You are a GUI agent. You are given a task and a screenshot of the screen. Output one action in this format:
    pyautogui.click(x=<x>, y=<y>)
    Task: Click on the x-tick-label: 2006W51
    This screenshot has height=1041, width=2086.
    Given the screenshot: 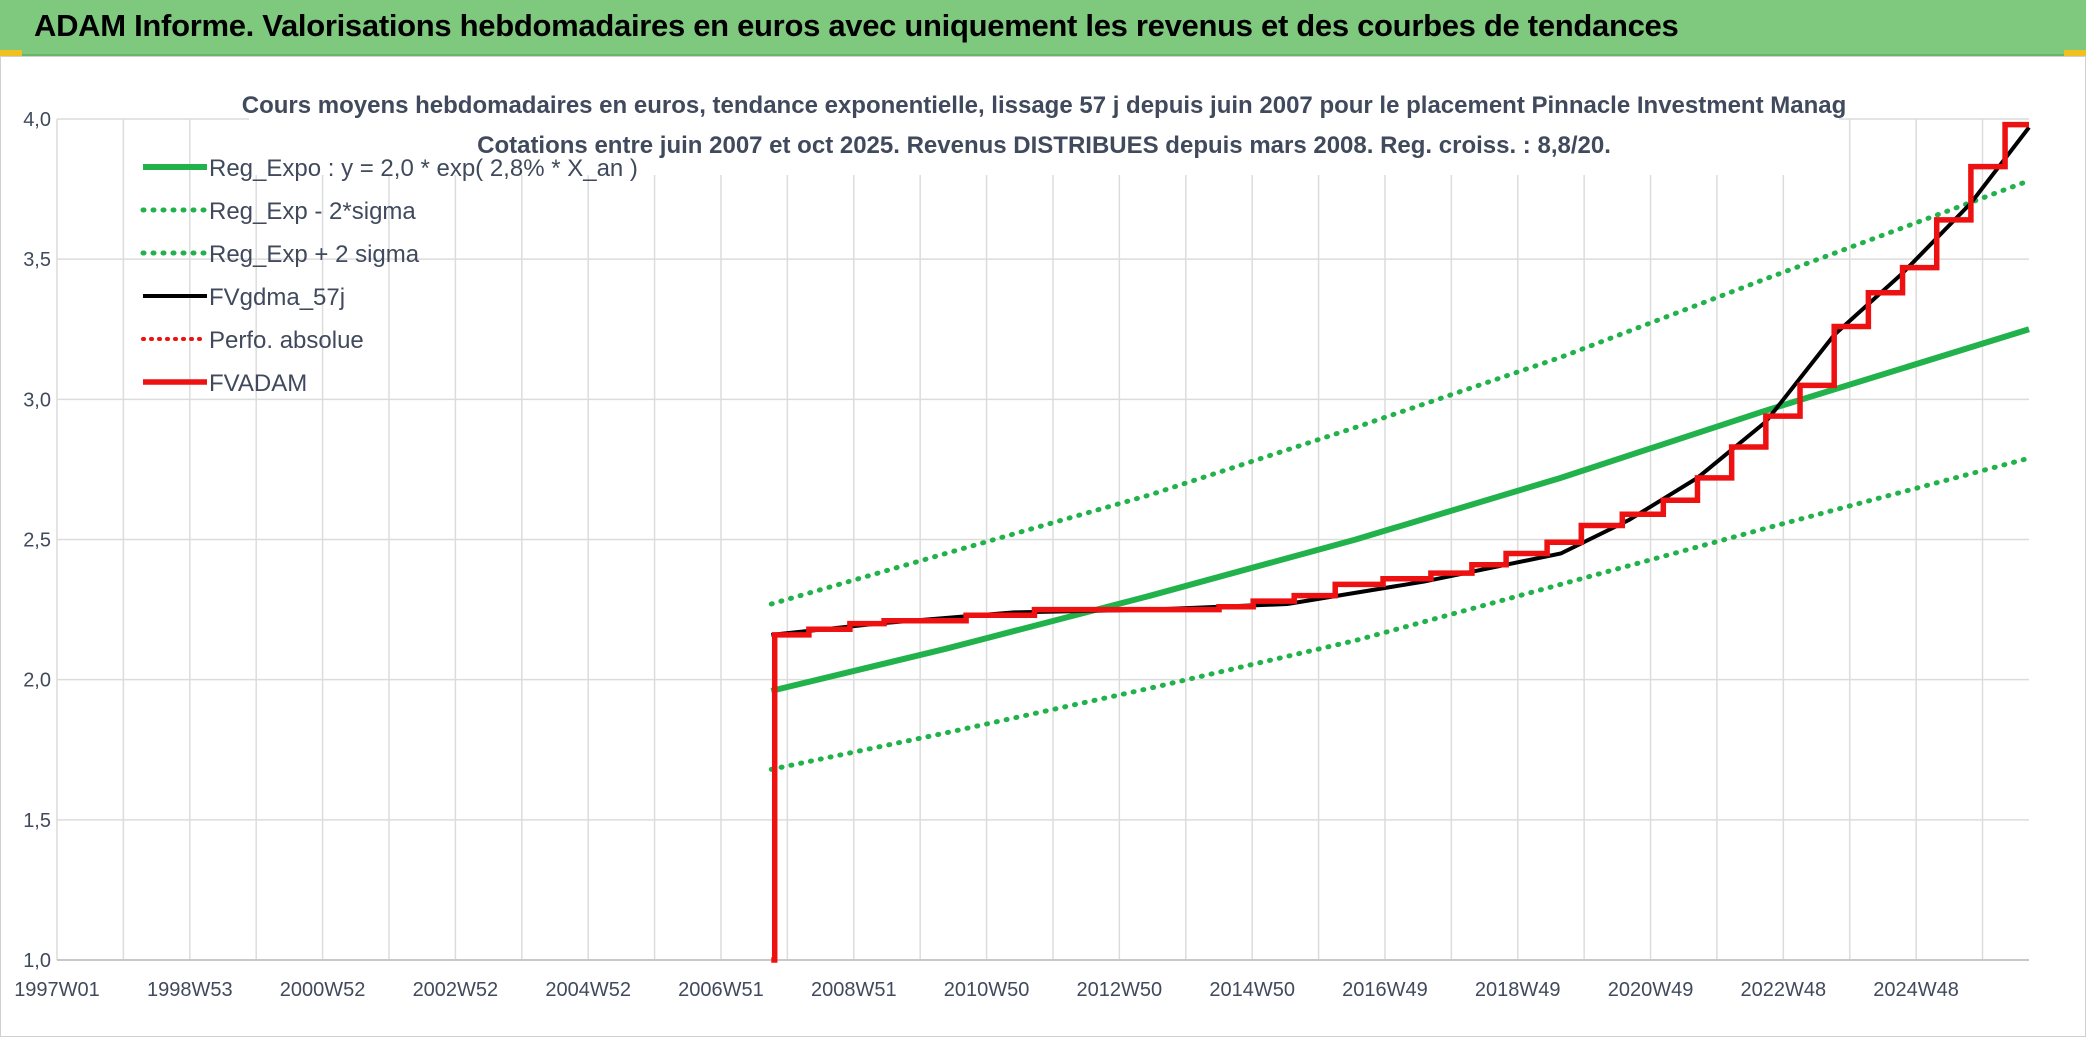 What is the action you would take?
    pyautogui.click(x=721, y=990)
    